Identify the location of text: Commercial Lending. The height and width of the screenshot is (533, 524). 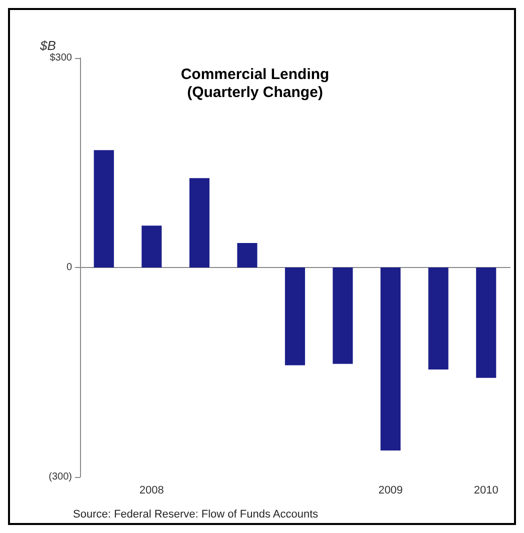
(255, 74).